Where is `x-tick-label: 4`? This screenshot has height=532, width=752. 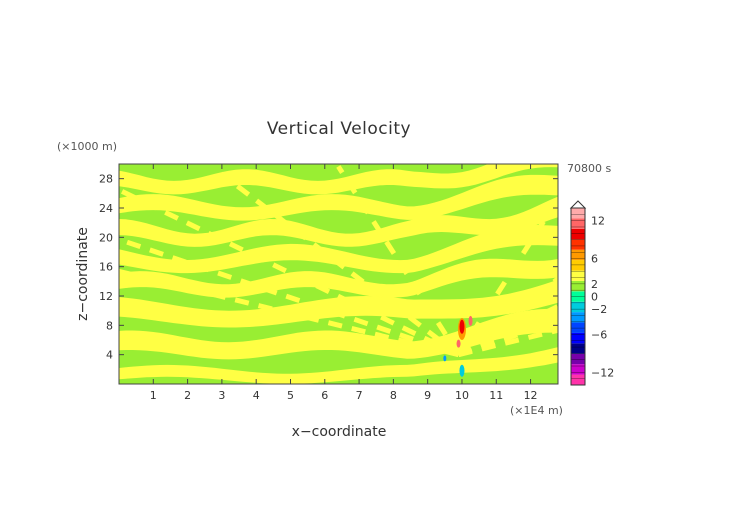 x-tick-label: 4 is located at coordinates (256, 395).